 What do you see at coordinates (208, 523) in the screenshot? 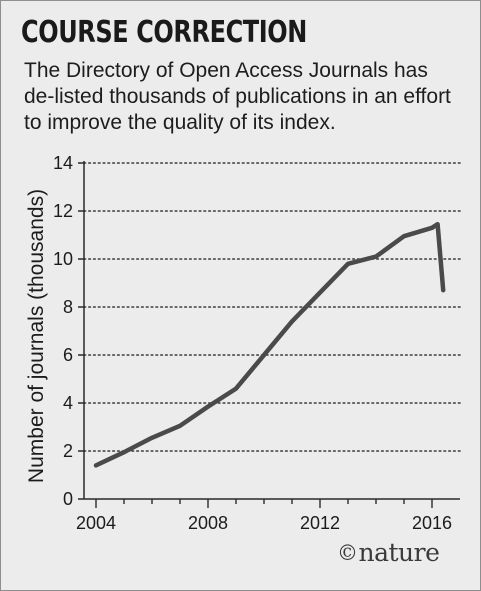
I see `x-tick-label: 2008` at bounding box center [208, 523].